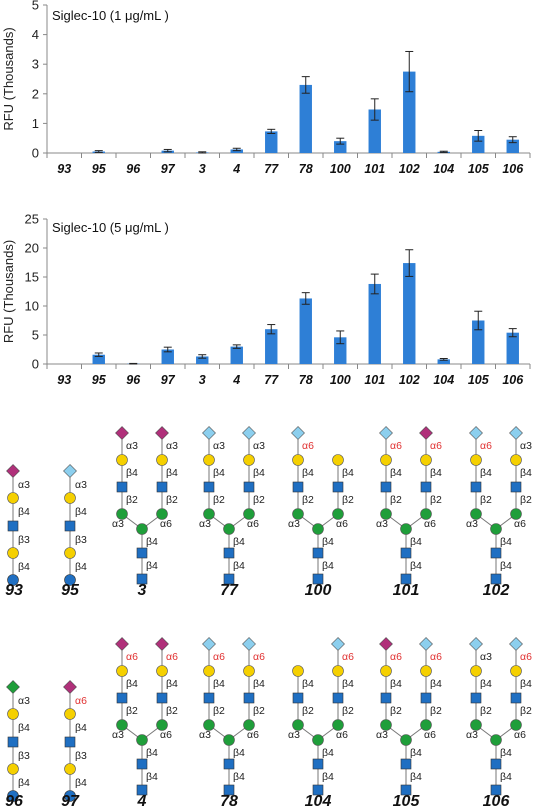 This screenshot has height=811, width=533. Describe the element at coordinates (271, 380) in the screenshot. I see `x-tick-label: 77` at that location.